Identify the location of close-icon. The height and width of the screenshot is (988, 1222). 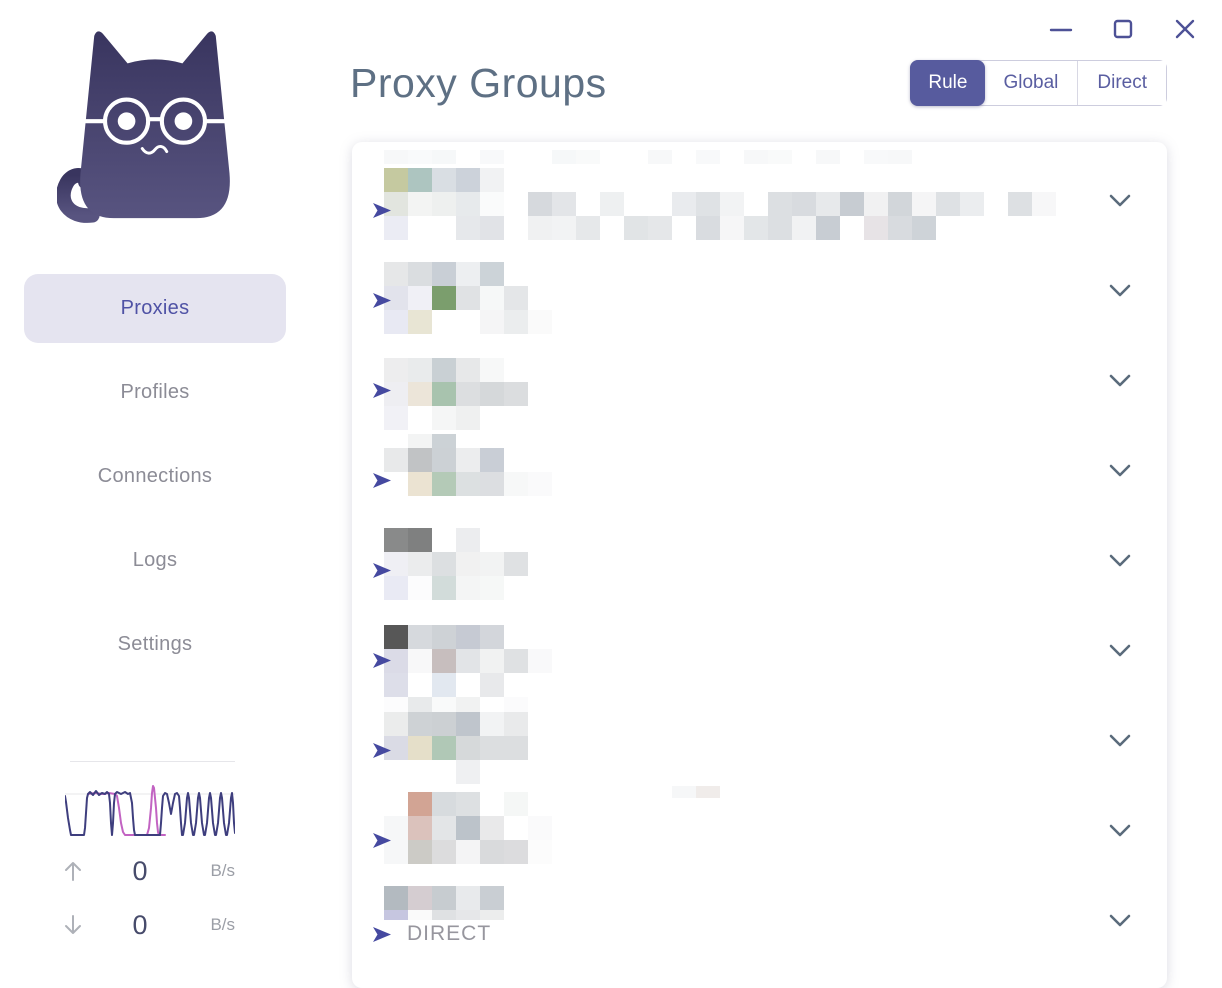
(1185, 29).